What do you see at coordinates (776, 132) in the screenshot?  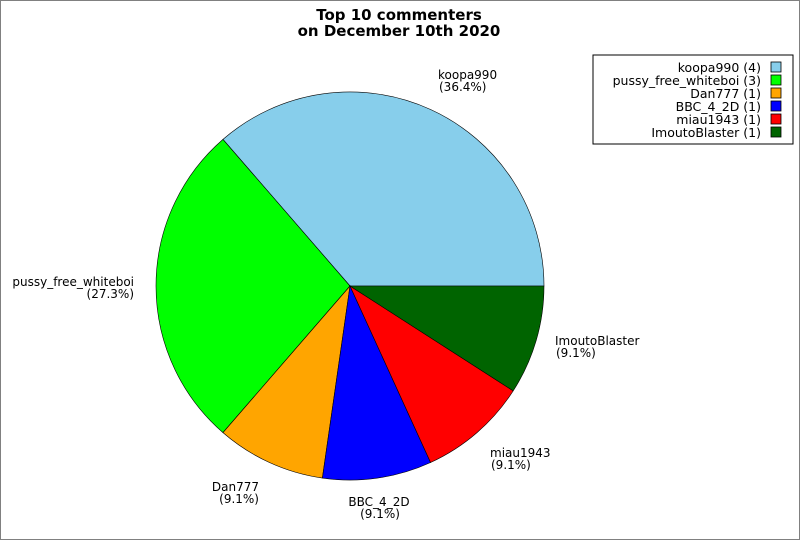 I see `legend-swatch-imoutoblaster` at bounding box center [776, 132].